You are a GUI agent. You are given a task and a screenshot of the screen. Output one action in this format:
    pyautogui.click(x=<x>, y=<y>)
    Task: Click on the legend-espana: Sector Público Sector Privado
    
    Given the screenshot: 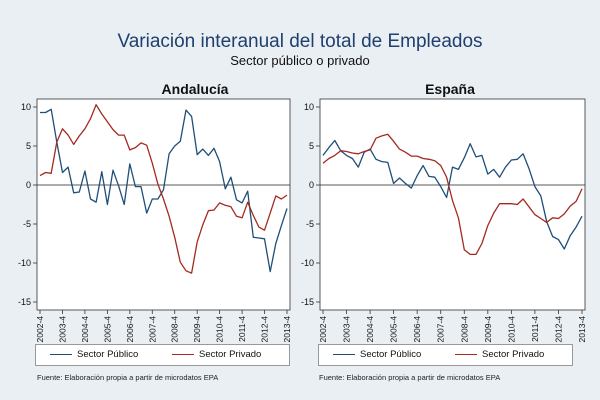 What is the action you would take?
    pyautogui.click(x=445, y=355)
    